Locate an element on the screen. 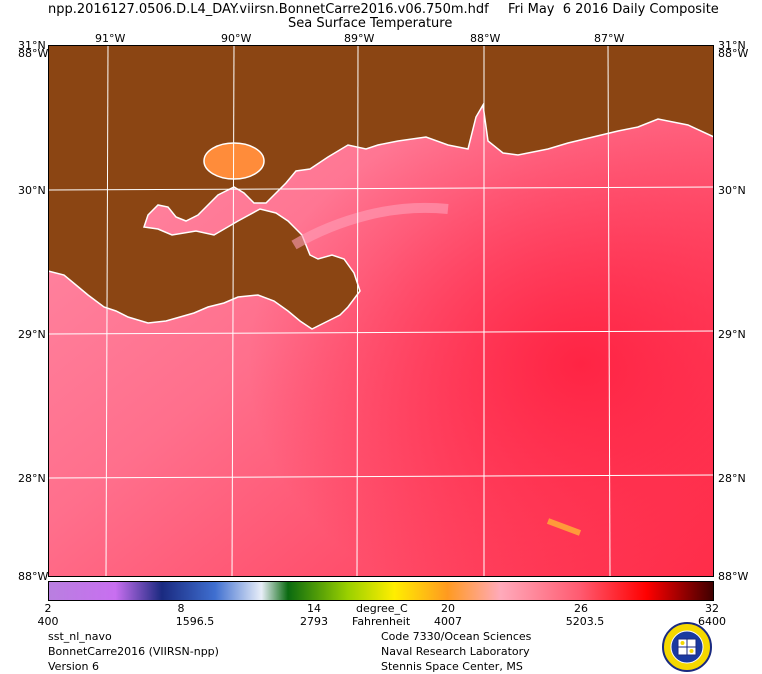  lon-label-90w: 90°W is located at coordinates (236, 38).